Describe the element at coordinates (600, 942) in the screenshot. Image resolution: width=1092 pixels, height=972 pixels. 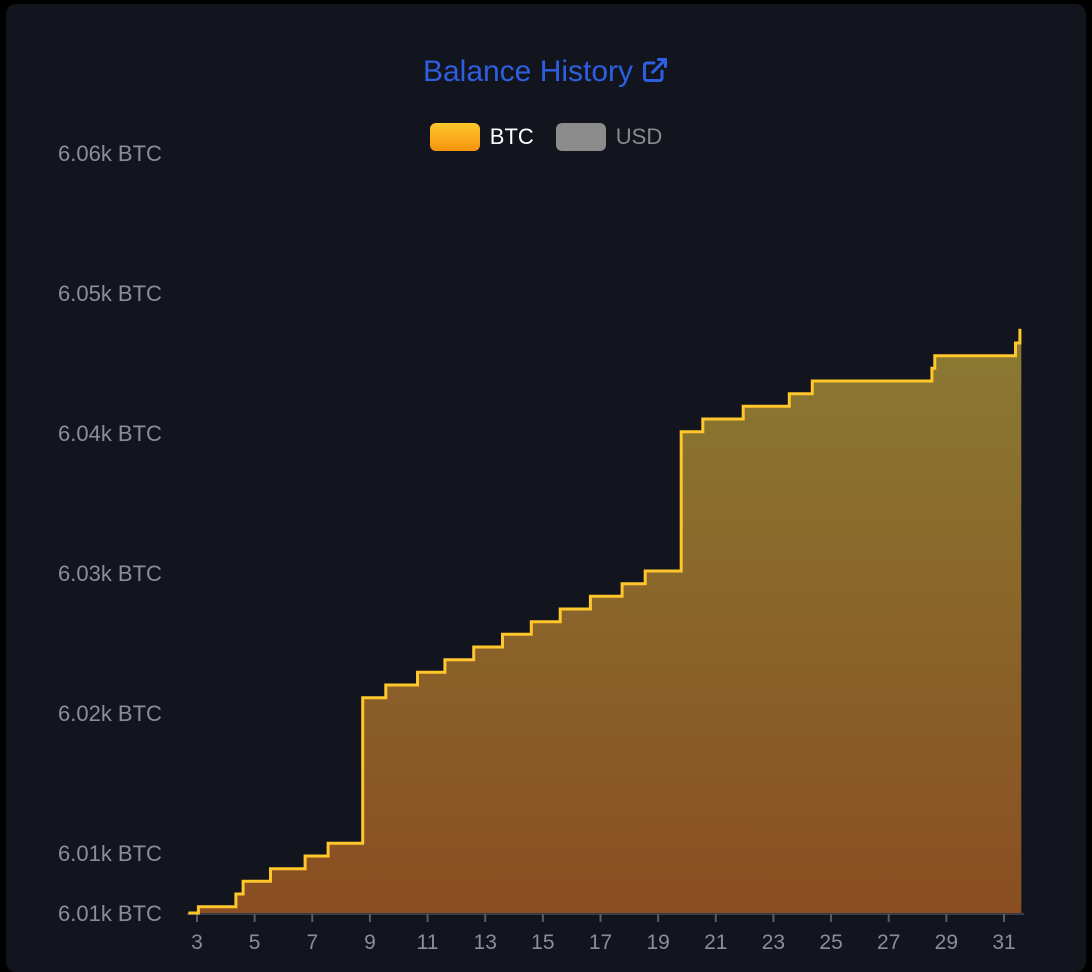
I see `x-tick-label: 17` at that location.